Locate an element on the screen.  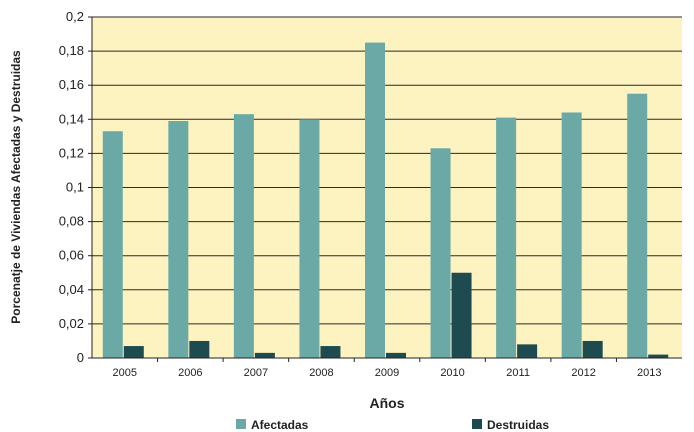
x-axis-ticks: 2005 2006 2007 2008 2009 2010 2011 2012 2013 is located at coordinates (387, 368).